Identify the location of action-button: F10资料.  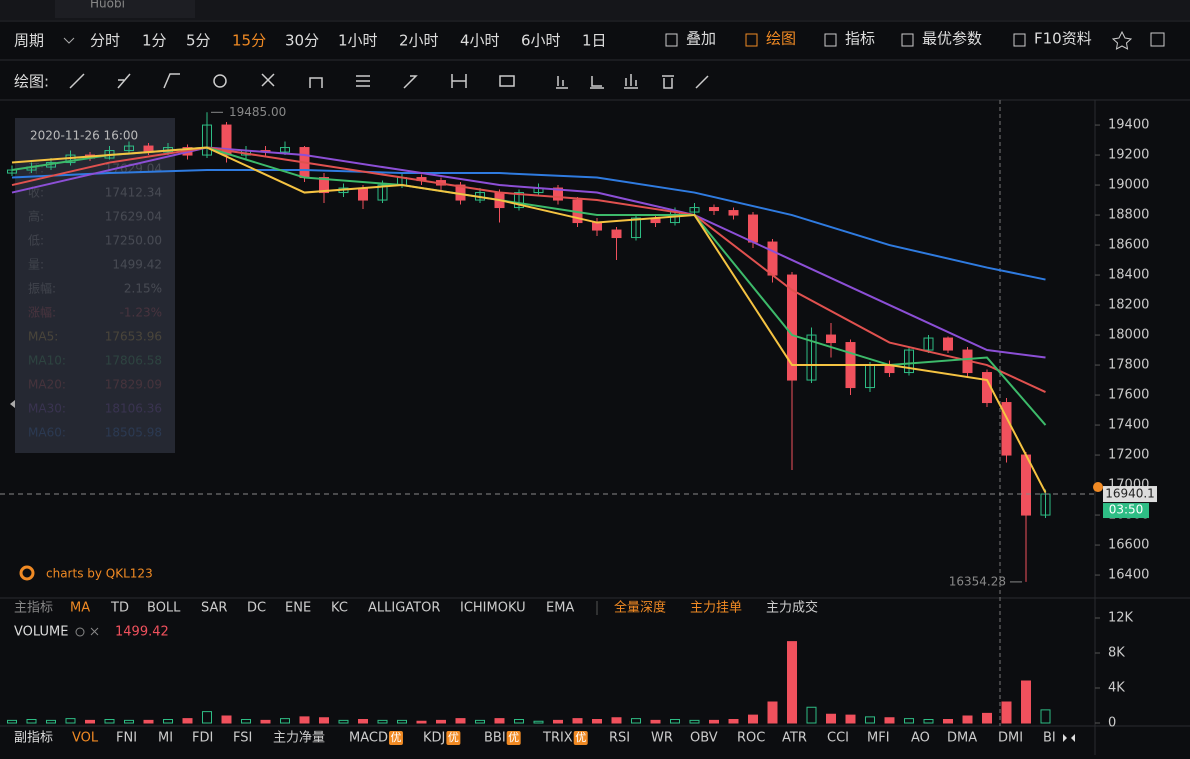
(1063, 39).